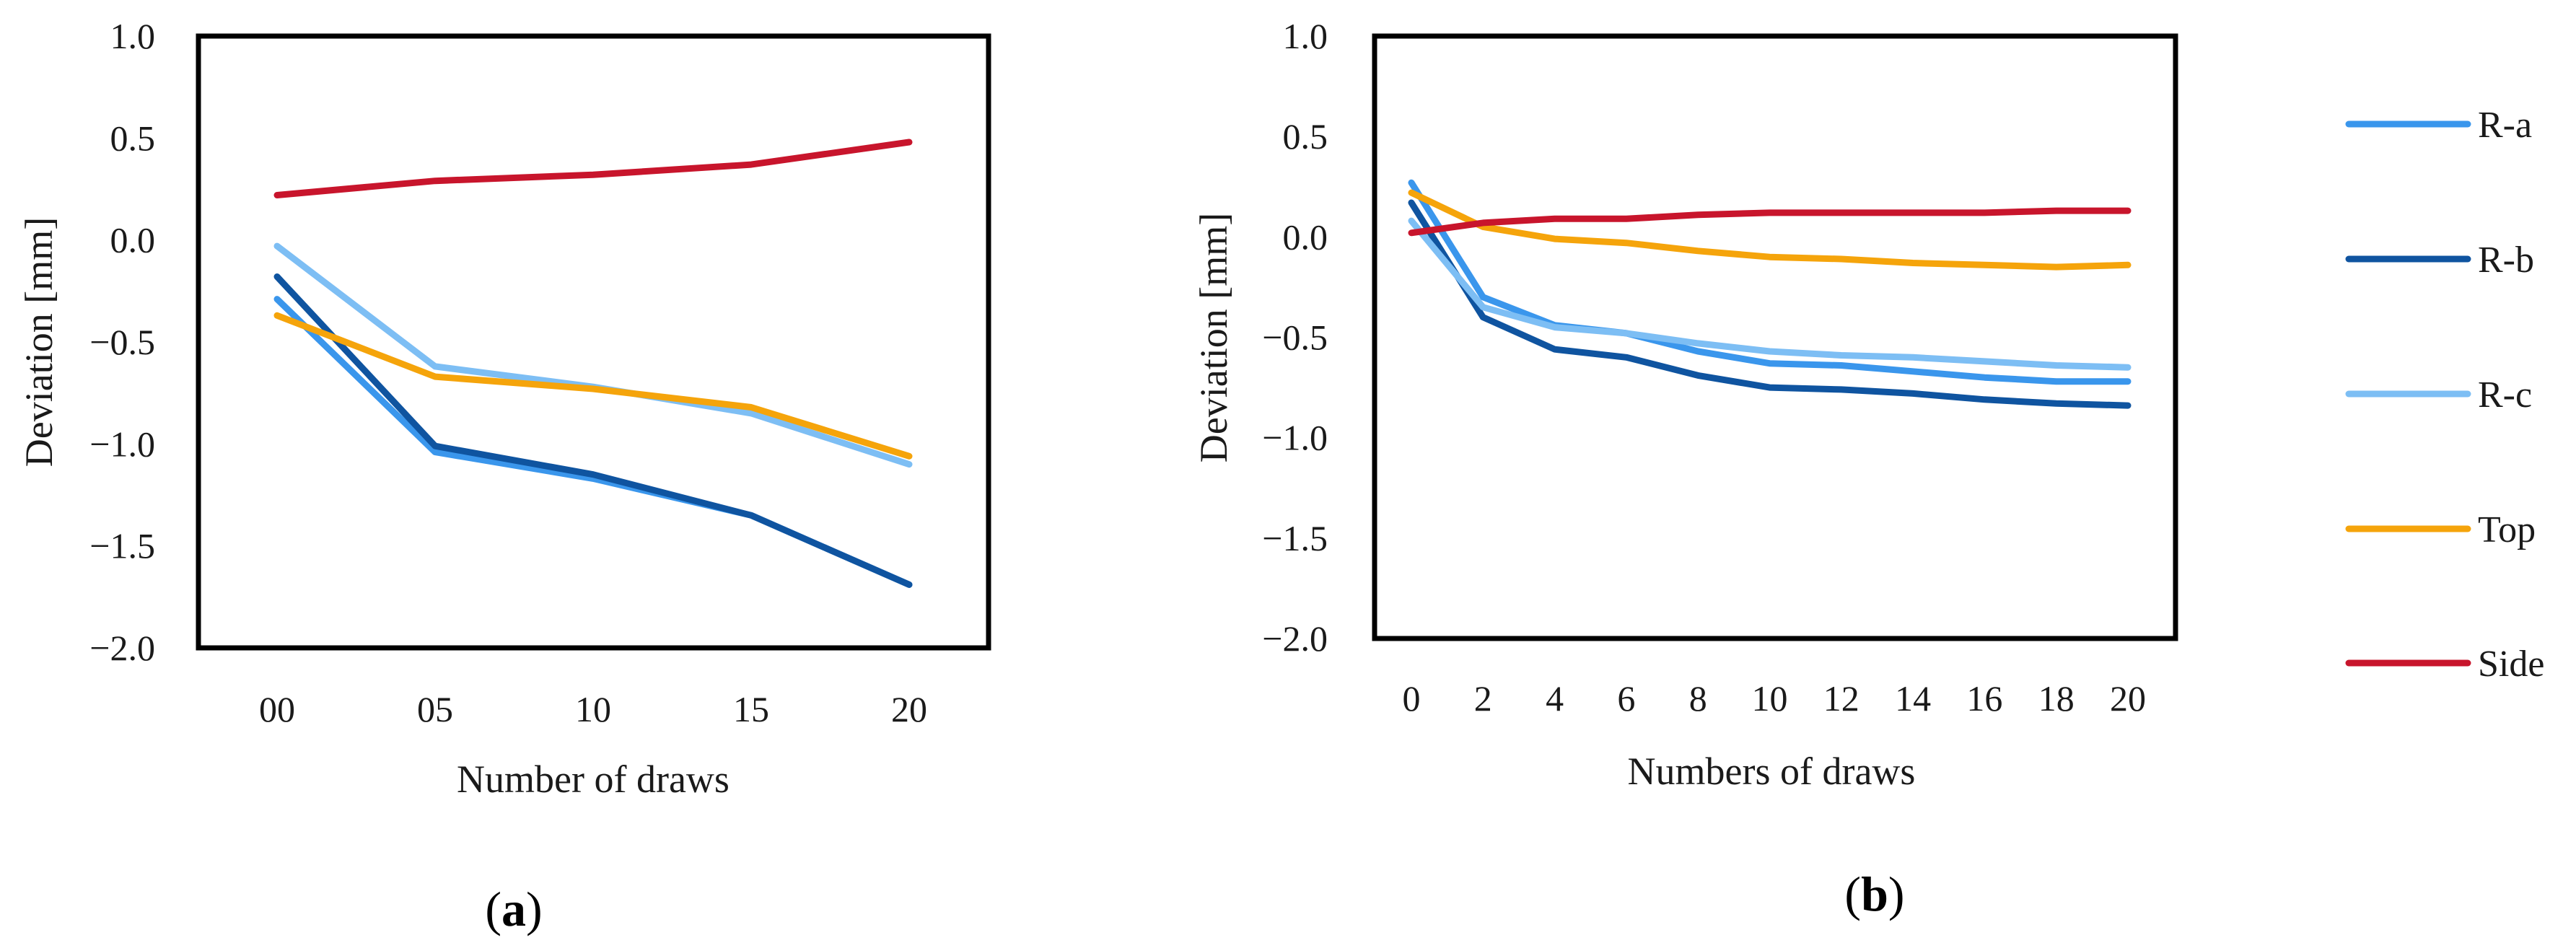 The width and height of the screenshot is (2576, 948). Describe the element at coordinates (2056, 698) in the screenshot. I see `chart-b-x-tick-label: 18` at that location.